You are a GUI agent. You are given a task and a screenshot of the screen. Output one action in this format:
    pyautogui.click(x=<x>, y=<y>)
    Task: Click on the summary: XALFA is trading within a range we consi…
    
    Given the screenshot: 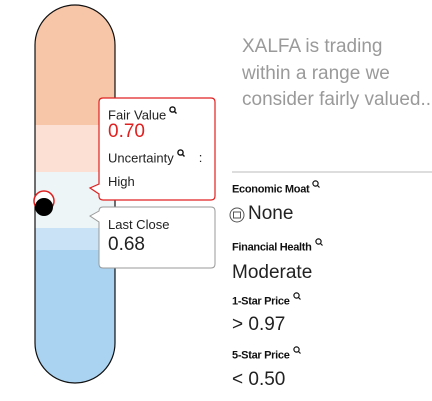 What is the action you would take?
    pyautogui.click(x=337, y=73)
    